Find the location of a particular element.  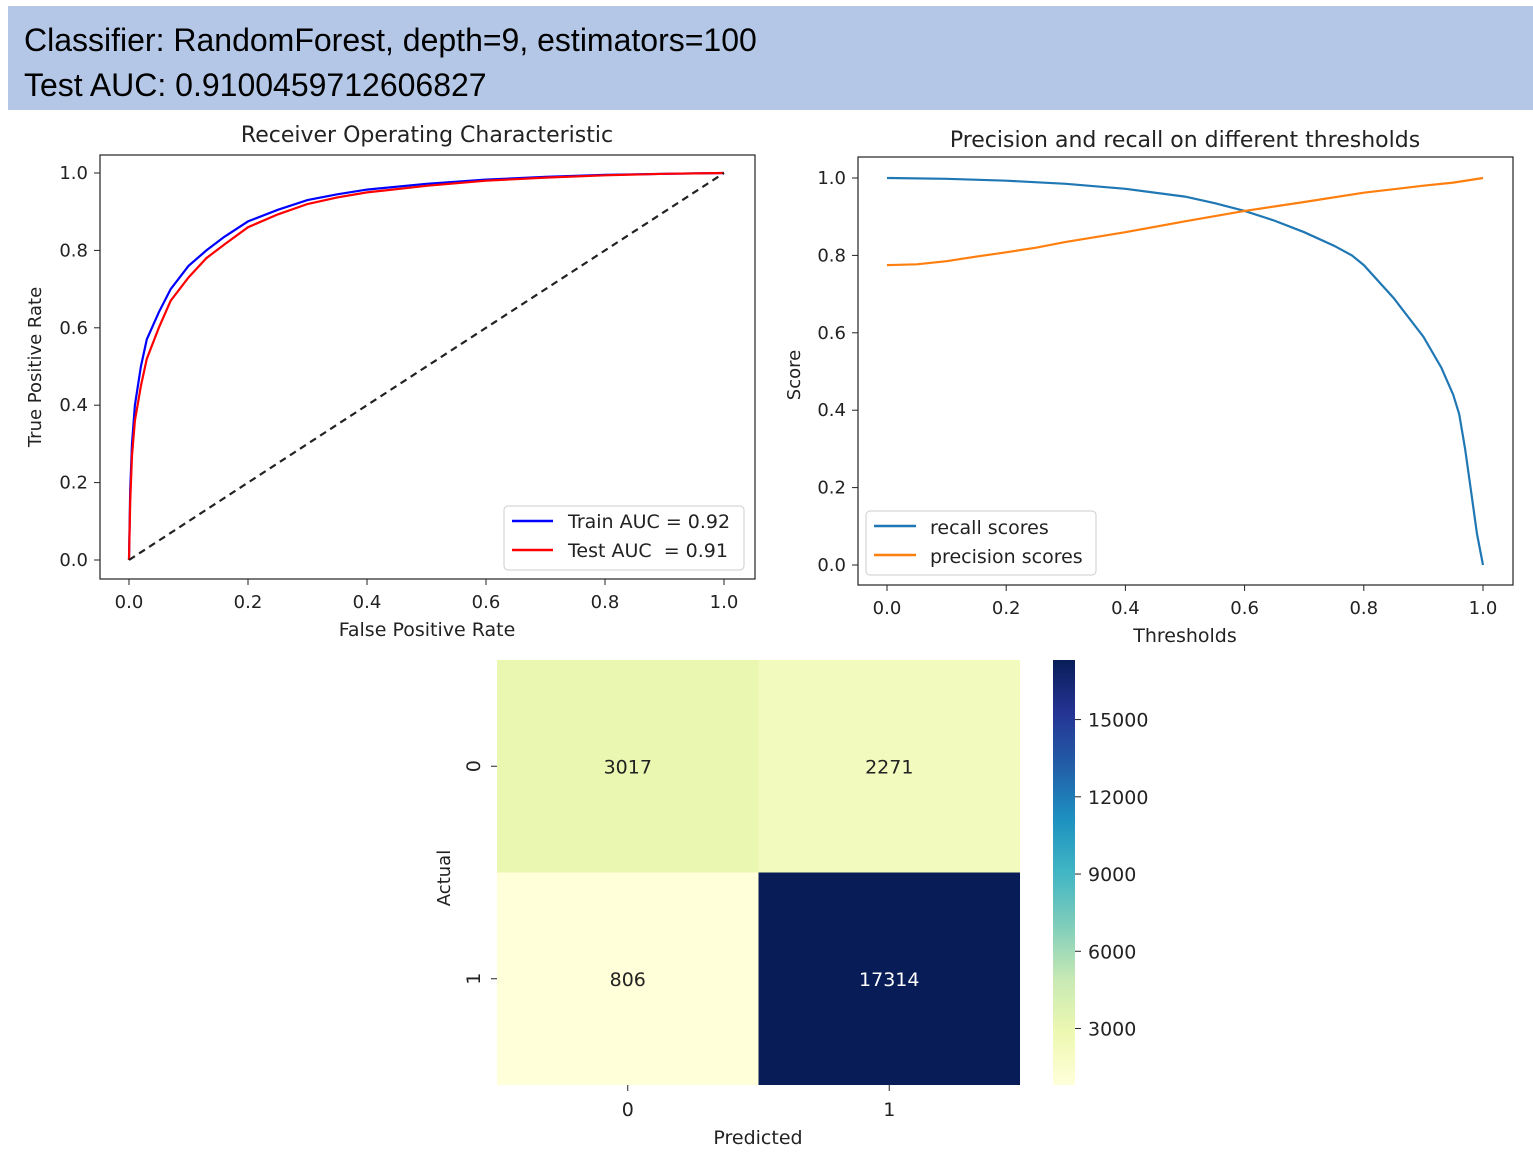

pr-ytick-label: 0.6 is located at coordinates (831, 333).